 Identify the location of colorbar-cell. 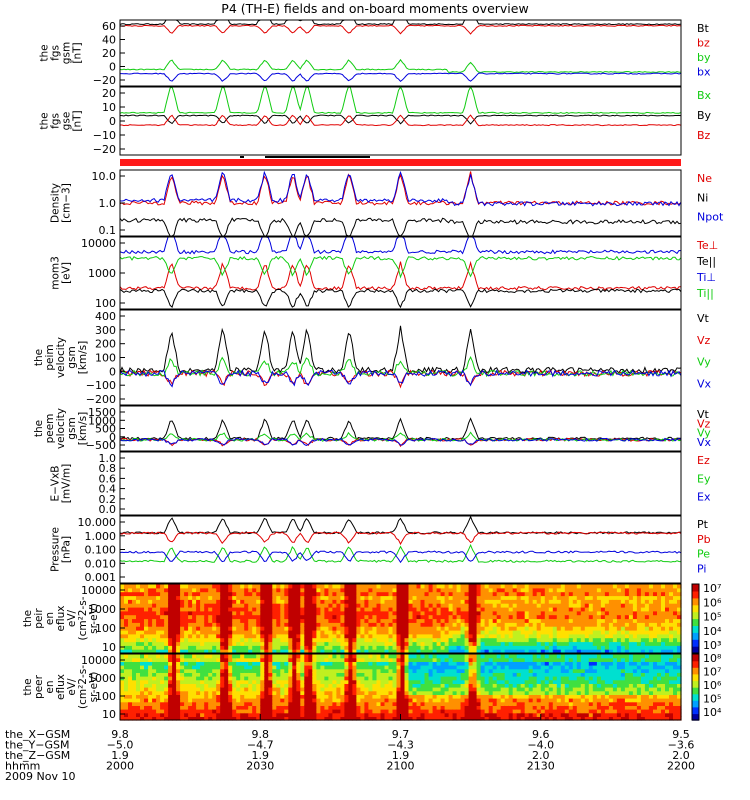
(695, 607).